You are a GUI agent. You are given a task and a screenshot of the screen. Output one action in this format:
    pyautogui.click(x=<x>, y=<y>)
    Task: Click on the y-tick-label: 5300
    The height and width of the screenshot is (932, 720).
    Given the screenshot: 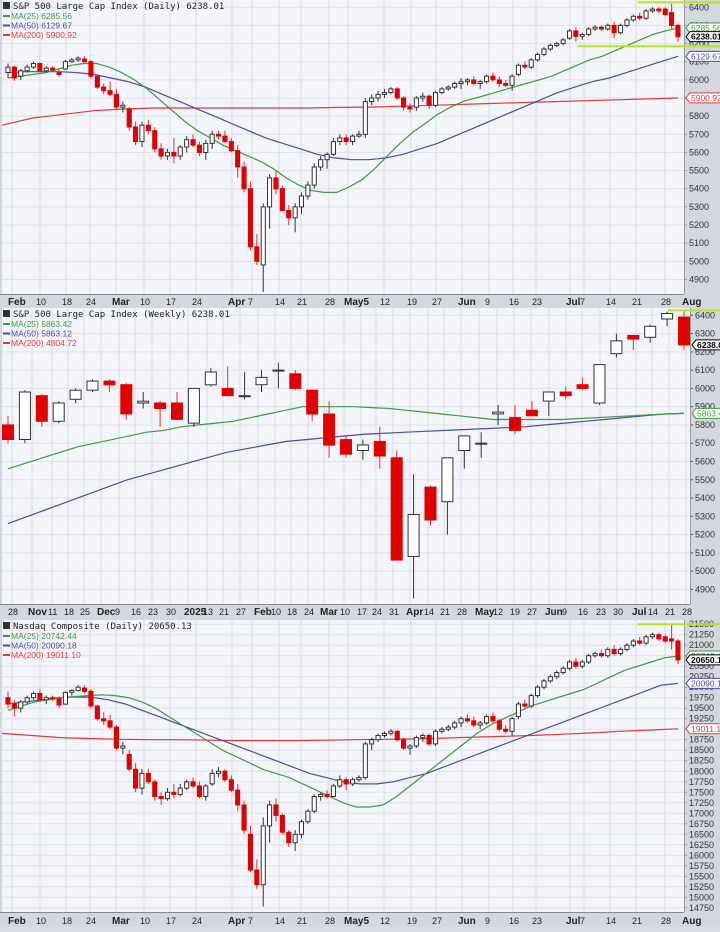 What is the action you would take?
    pyautogui.click(x=699, y=207)
    